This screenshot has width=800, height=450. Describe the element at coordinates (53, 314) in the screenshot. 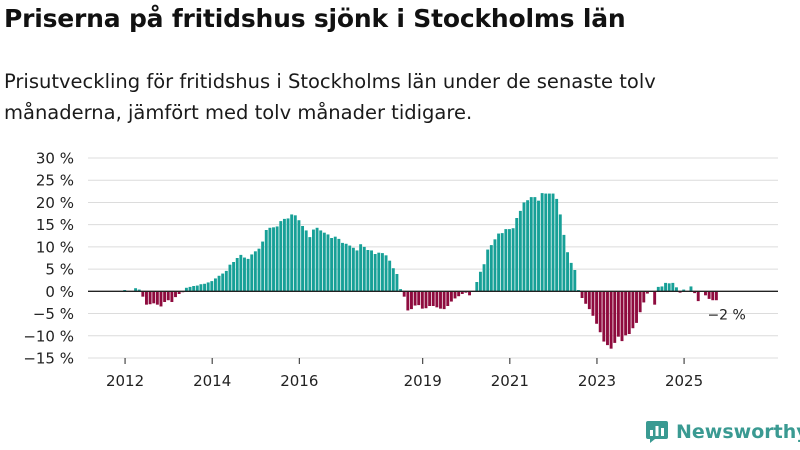

I see `y-tick-label: −5 %` at that location.